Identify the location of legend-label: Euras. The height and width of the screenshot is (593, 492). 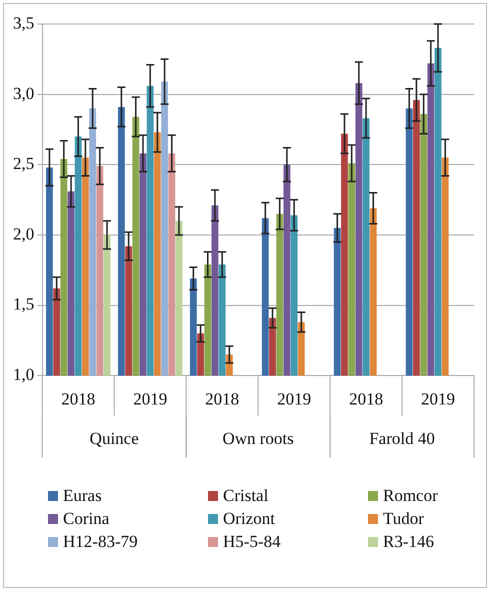
(82, 496).